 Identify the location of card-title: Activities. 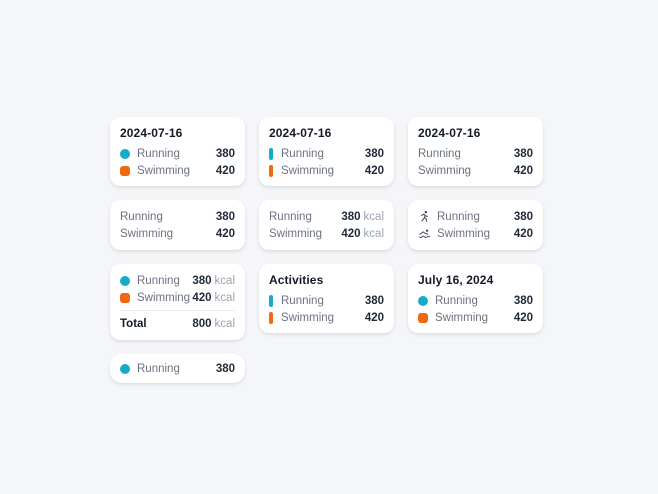
(296, 280).